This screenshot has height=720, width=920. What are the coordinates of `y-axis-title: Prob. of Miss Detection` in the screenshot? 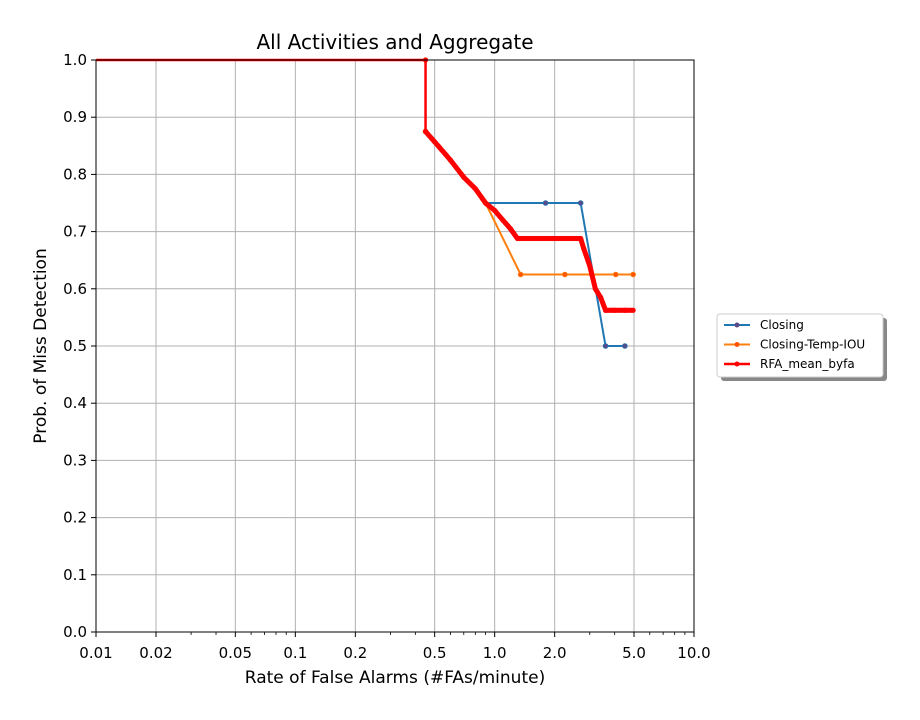 It's located at (41, 345).